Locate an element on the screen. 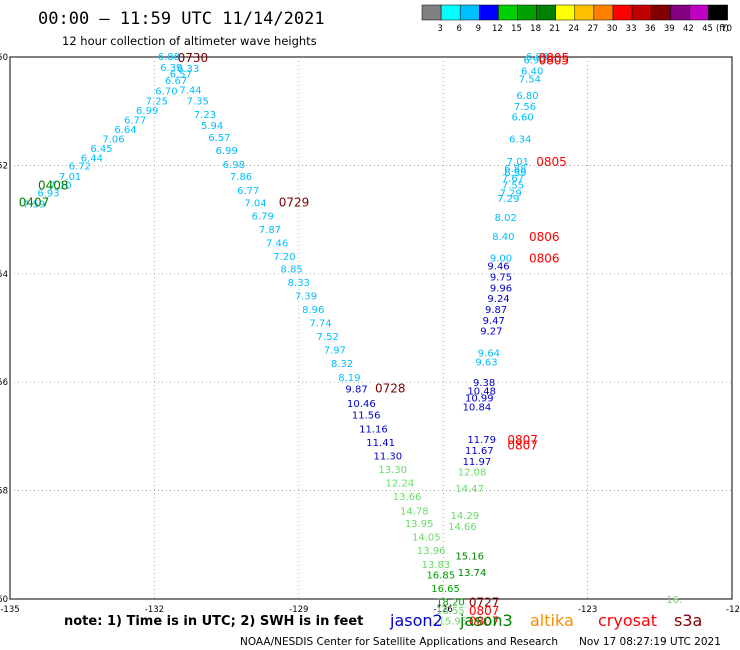 The width and height of the screenshot is (740, 650). swh-value-label: 8.33 is located at coordinates (299, 283).